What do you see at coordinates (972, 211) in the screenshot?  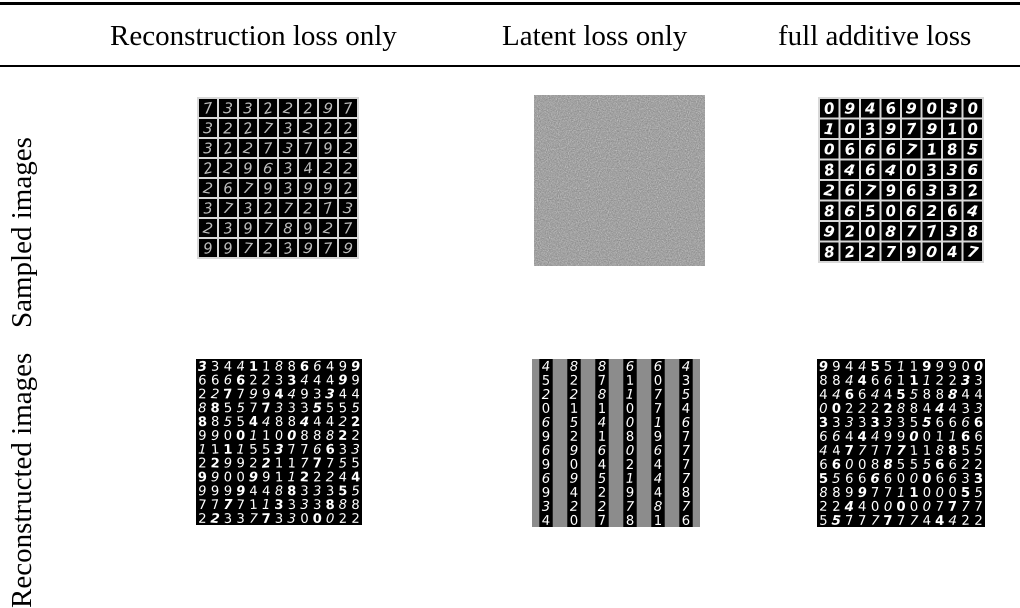 I see `sampled-full-digit: 4` at bounding box center [972, 211].